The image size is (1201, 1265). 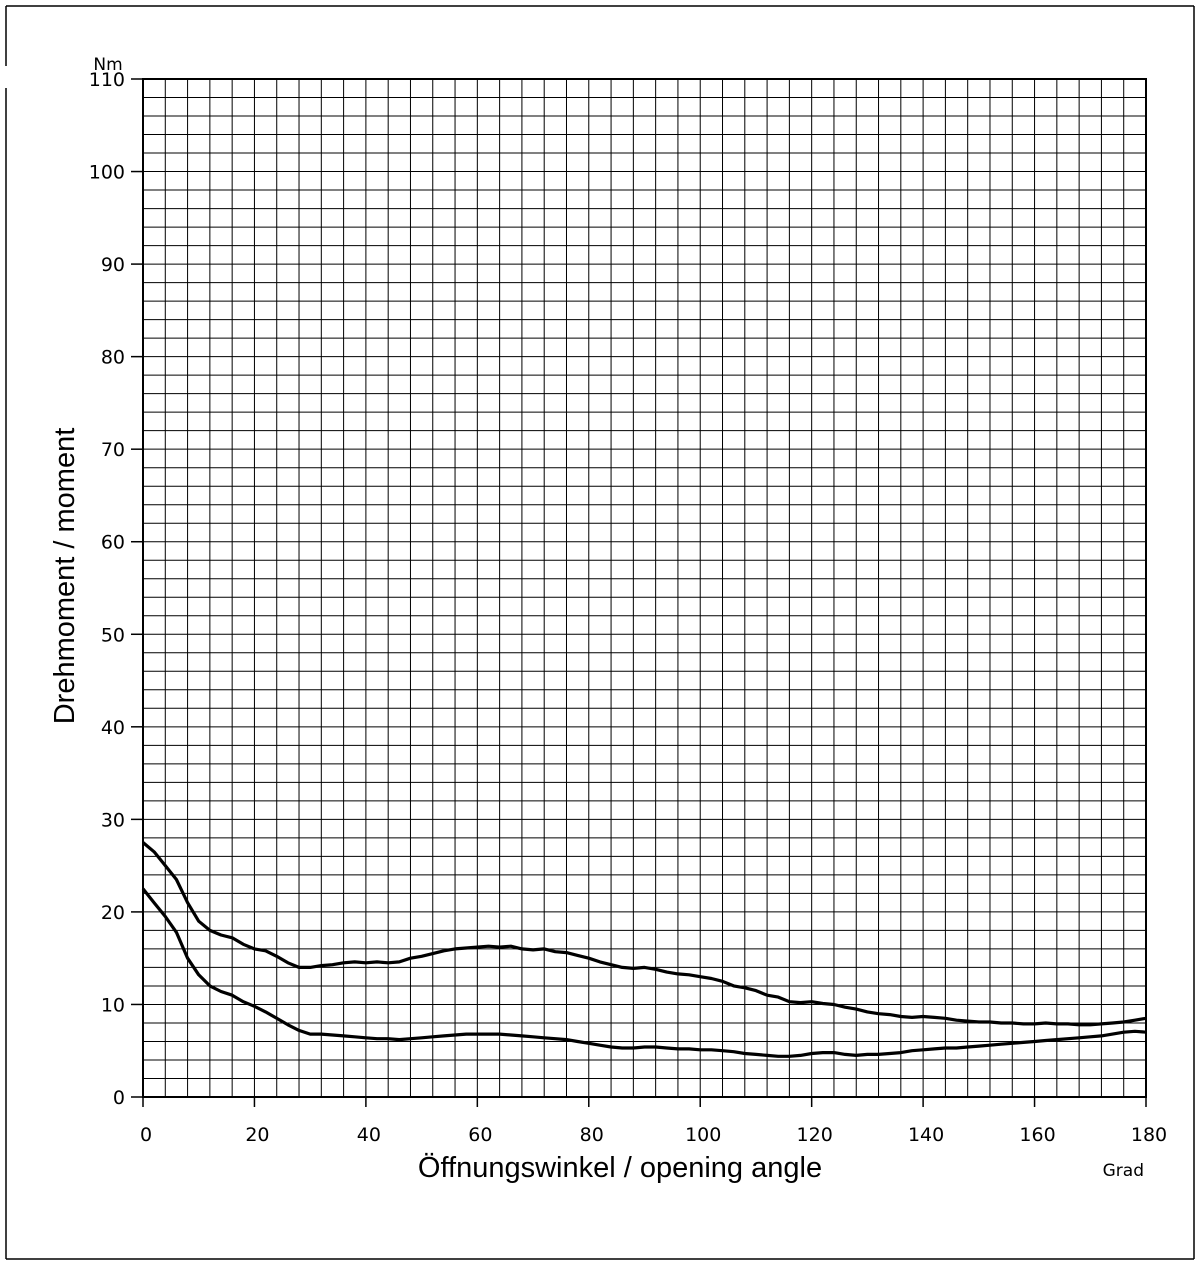 I want to click on y-tick-label: 10, so click(x=113, y=1005).